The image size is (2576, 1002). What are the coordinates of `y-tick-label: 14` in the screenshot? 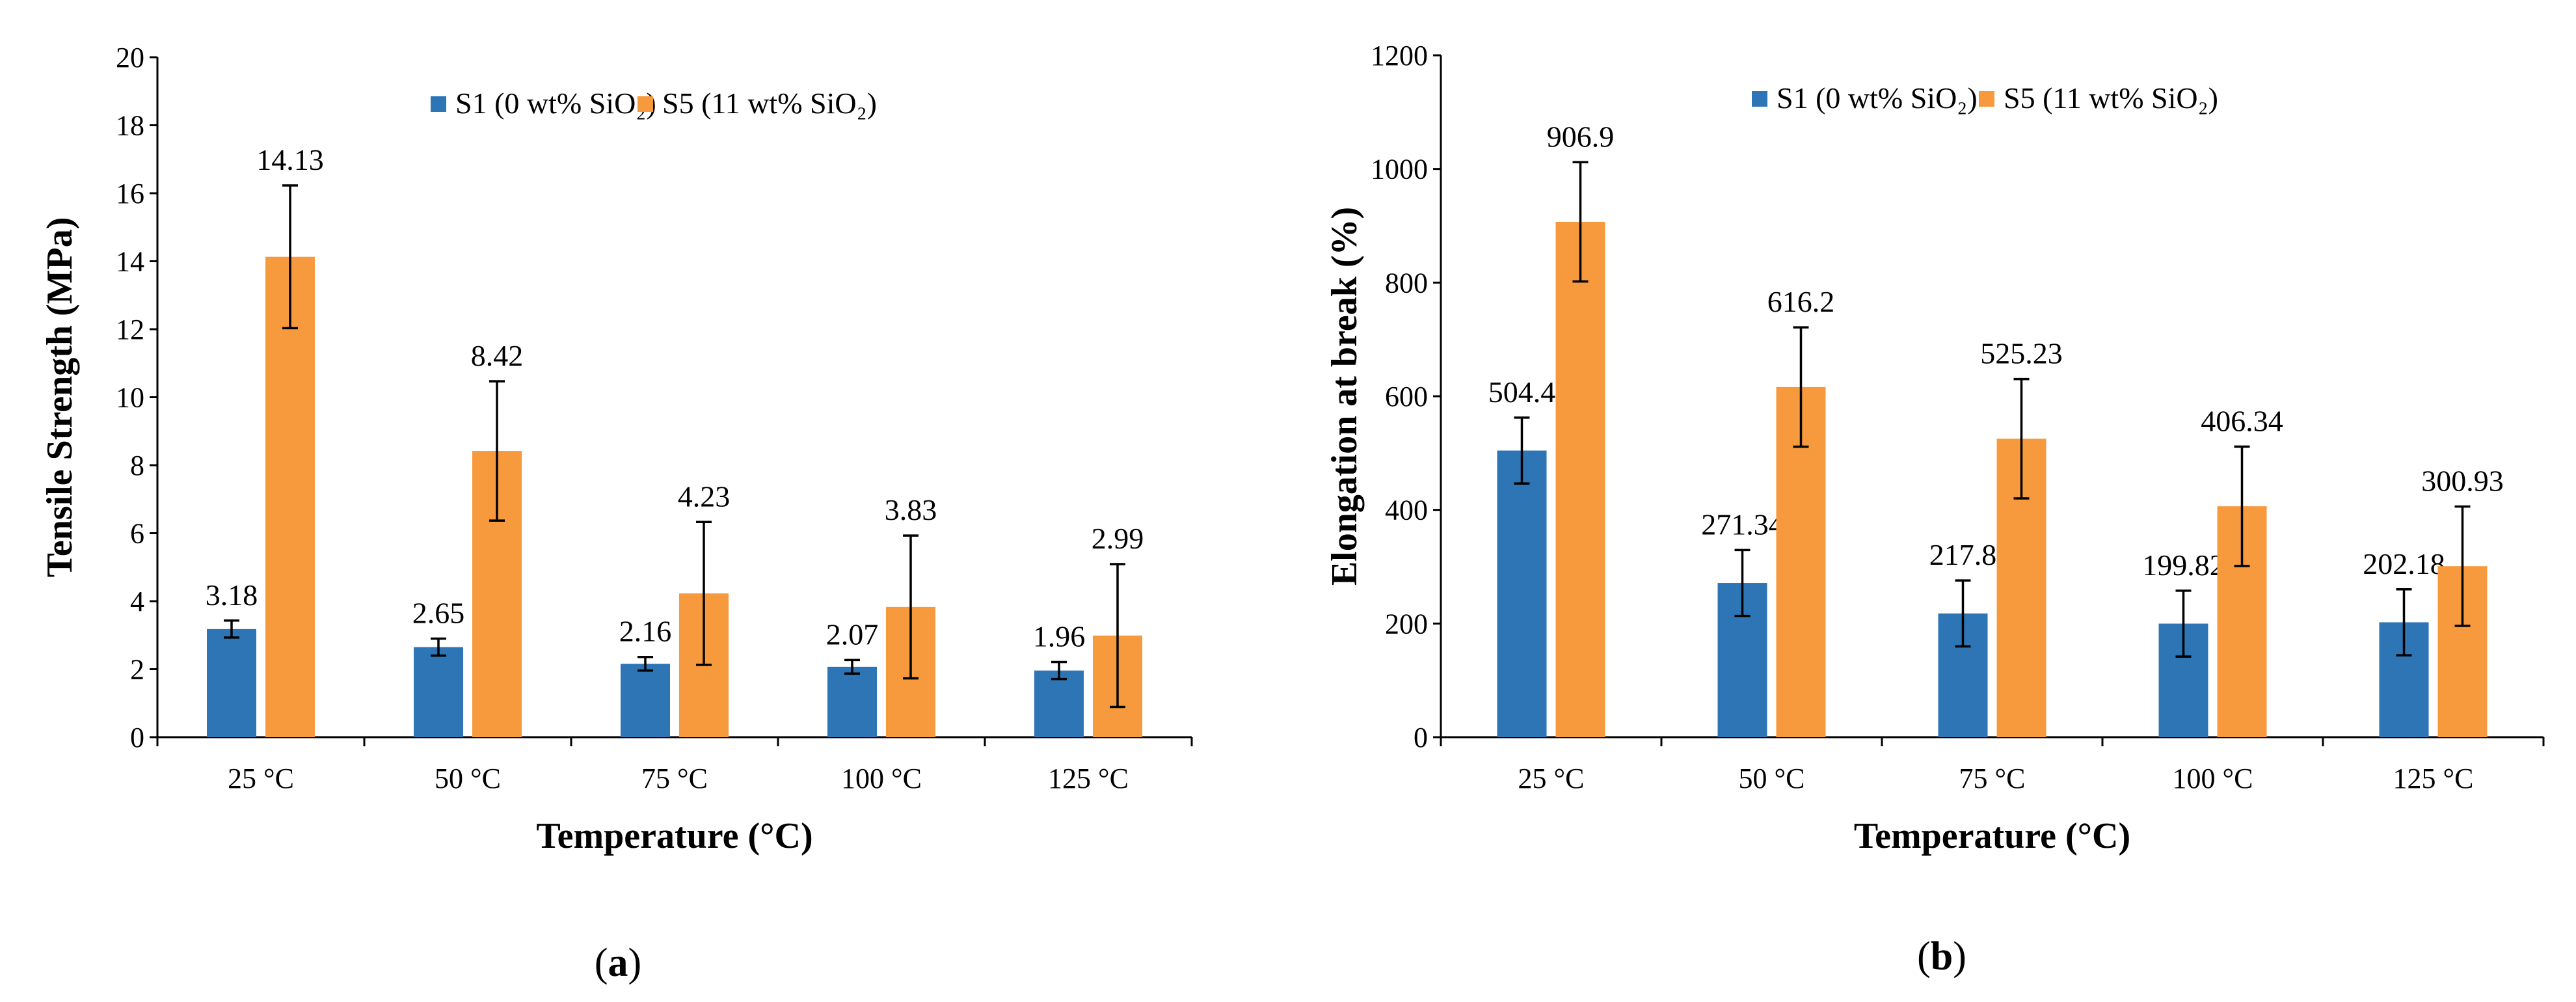 It's located at (130, 262).